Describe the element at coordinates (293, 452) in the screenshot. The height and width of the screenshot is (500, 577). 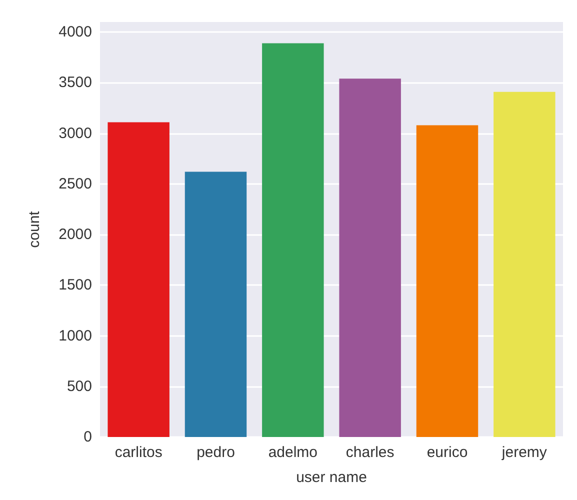
I see `x-tick-label: adelmo` at that location.